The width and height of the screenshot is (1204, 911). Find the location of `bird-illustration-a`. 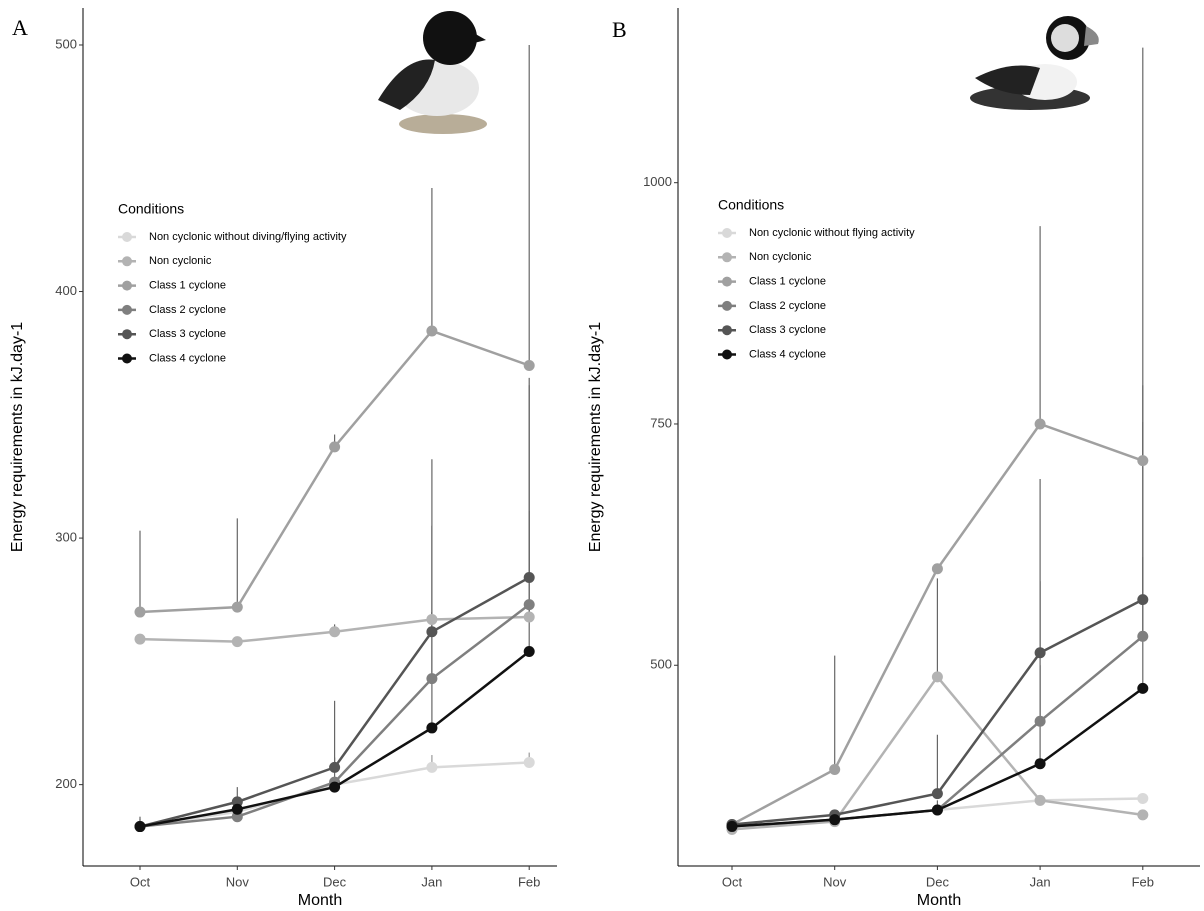

bird-illustration-a is located at coordinates (432, 72).